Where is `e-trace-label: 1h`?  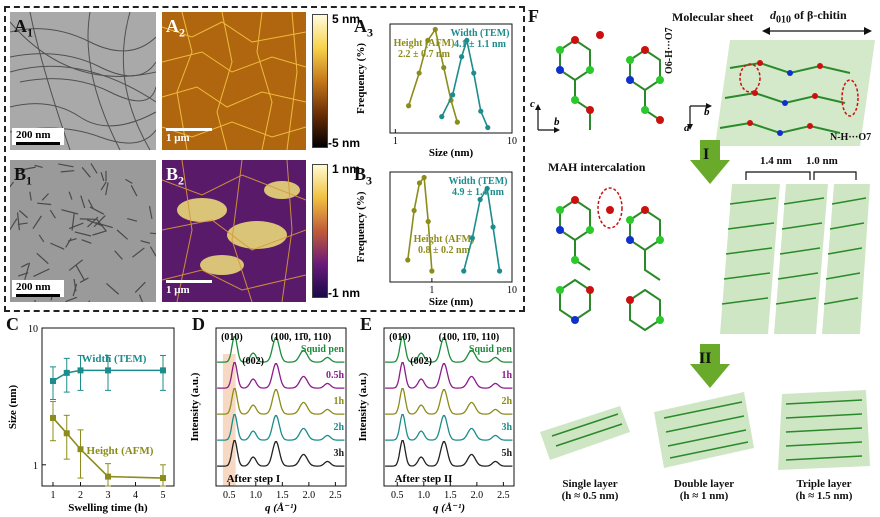 e-trace-label: 1h is located at coordinates (506, 375).